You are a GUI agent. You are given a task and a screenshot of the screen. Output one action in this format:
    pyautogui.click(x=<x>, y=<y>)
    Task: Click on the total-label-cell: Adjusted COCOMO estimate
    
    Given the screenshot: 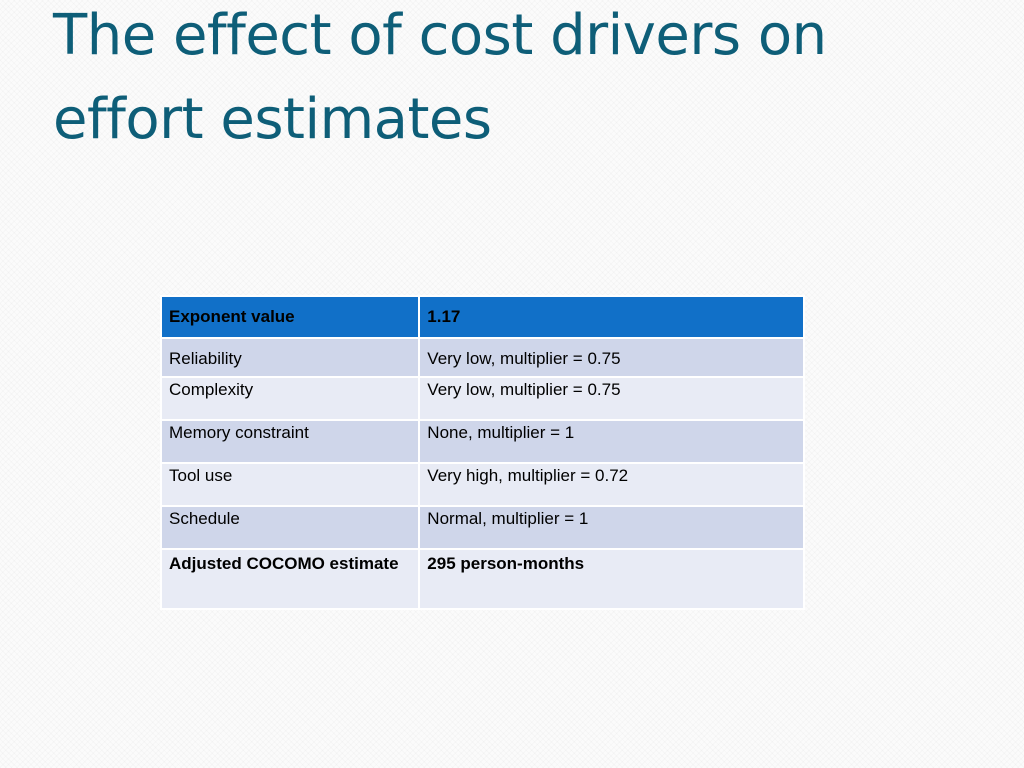 What is the action you would take?
    pyautogui.click(x=290, y=579)
    